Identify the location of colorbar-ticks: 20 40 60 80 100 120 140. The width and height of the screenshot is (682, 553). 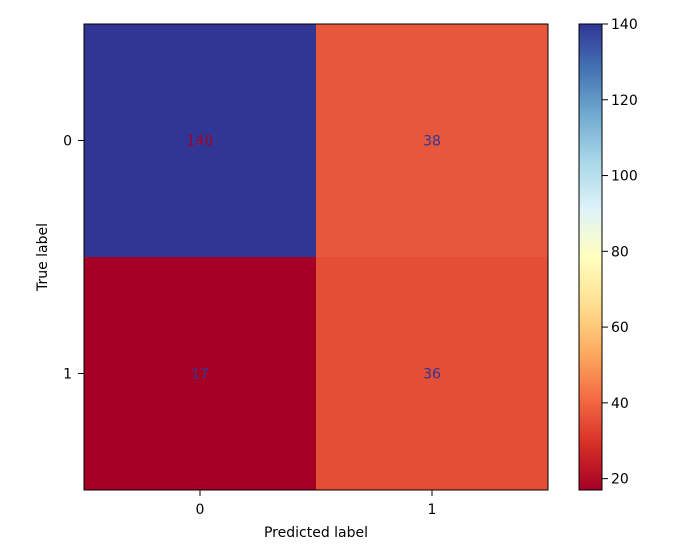
(620, 252).